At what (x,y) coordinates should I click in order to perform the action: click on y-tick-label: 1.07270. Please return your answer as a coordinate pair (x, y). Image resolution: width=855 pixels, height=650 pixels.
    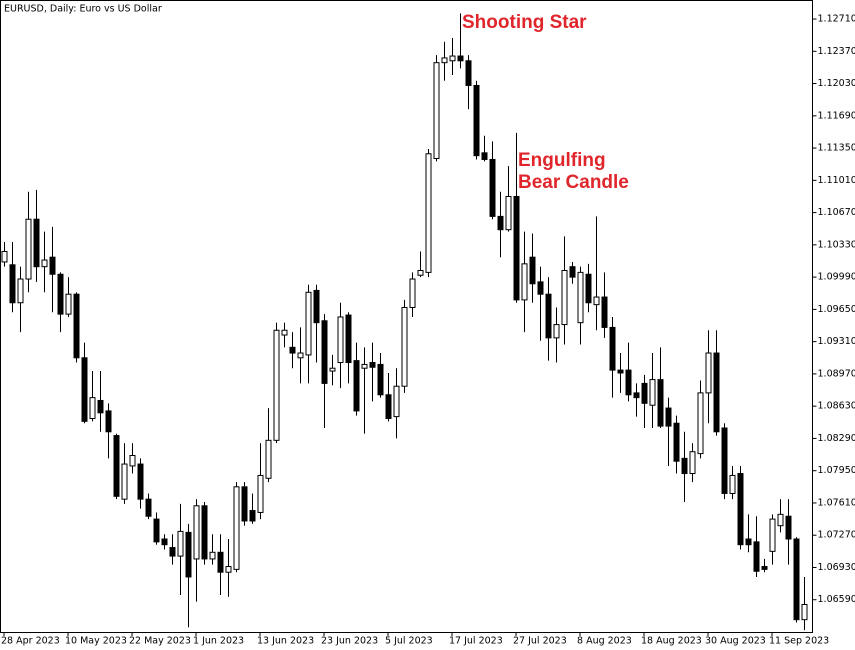
    Looking at the image, I should click on (836, 535).